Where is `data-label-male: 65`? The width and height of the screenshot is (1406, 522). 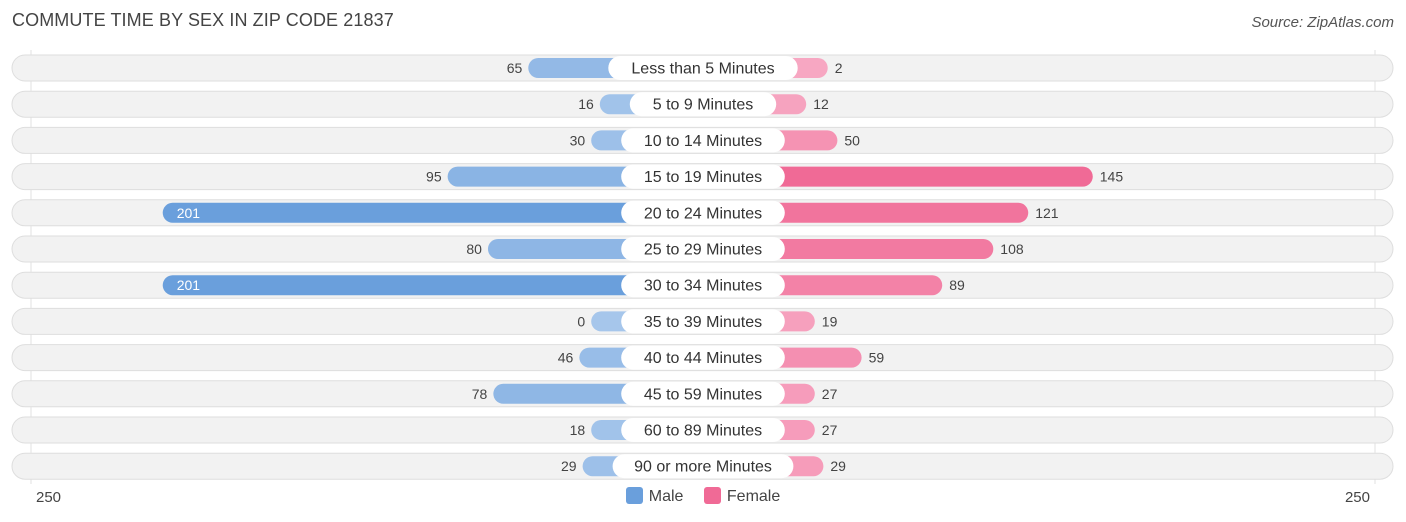
data-label-male: 65 is located at coordinates (515, 68).